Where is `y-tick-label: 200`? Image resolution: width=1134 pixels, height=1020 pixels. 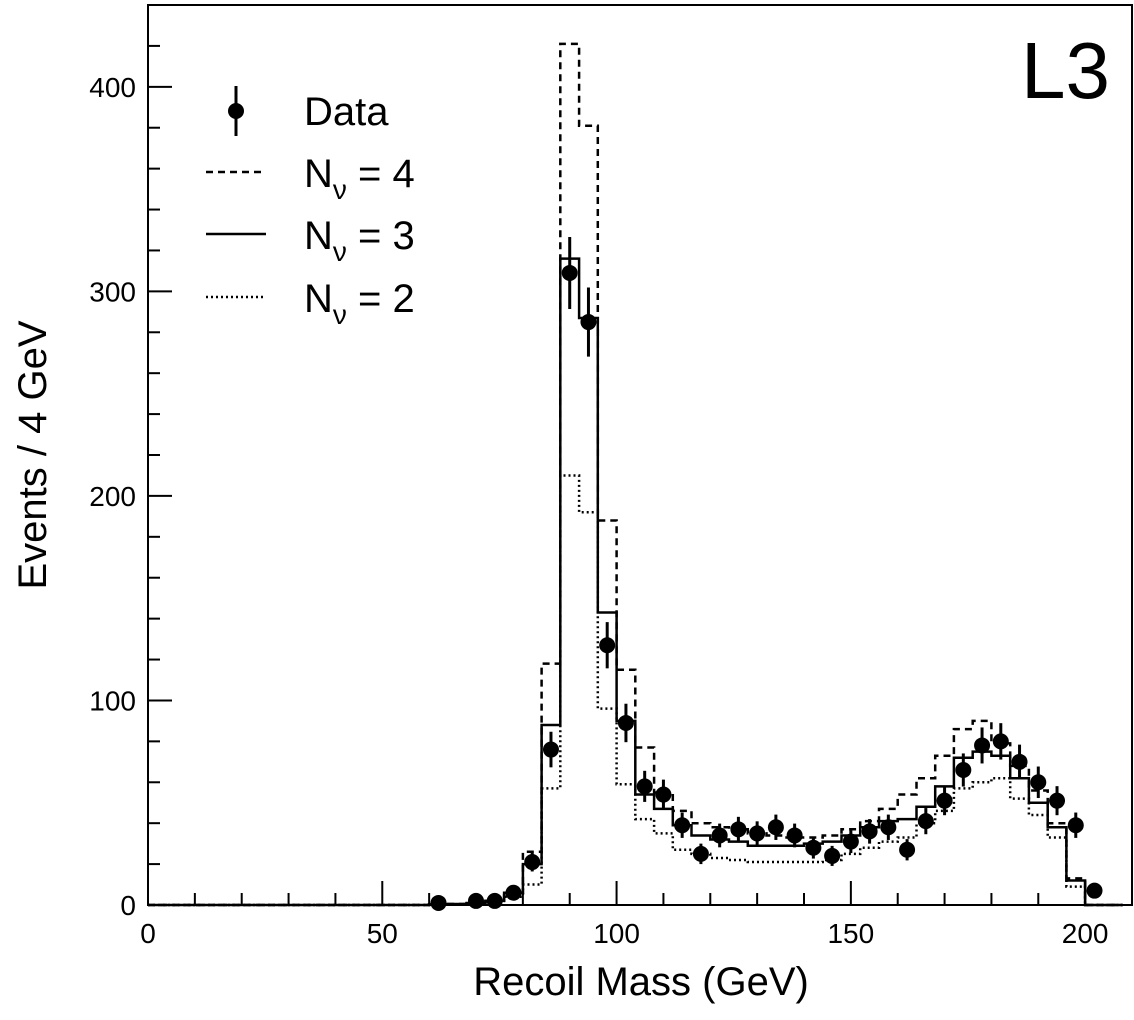
y-tick-label: 200 is located at coordinates (112, 496).